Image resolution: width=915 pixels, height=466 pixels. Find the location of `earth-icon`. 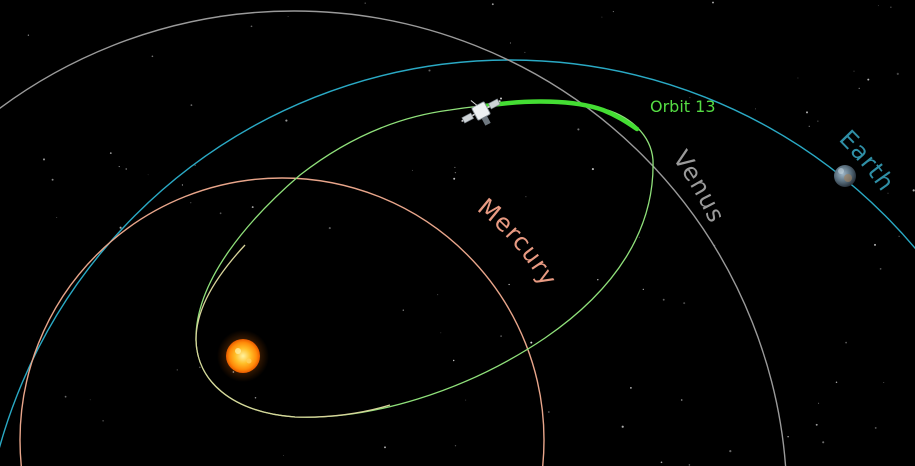

earth-icon is located at coordinates (845, 176).